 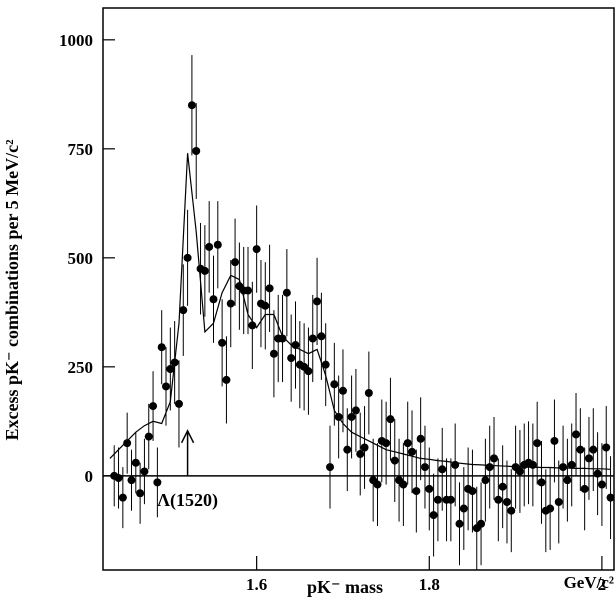 I want to click on x-tick-label: 2, so click(x=602, y=584).